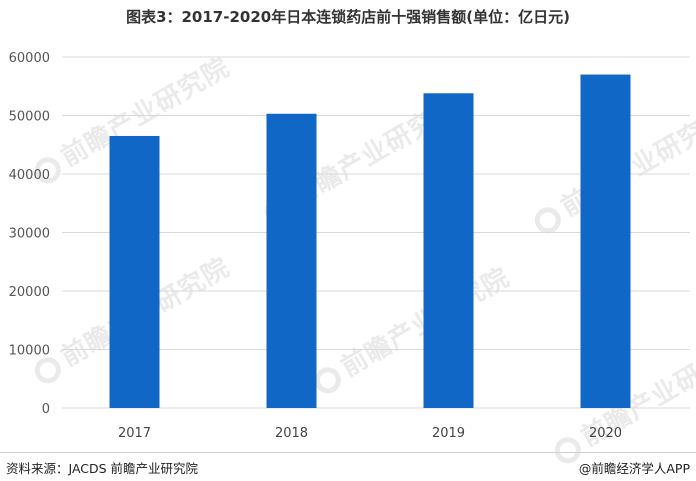 The image size is (696, 481). I want to click on x-tick-label: 2019, so click(448, 433).